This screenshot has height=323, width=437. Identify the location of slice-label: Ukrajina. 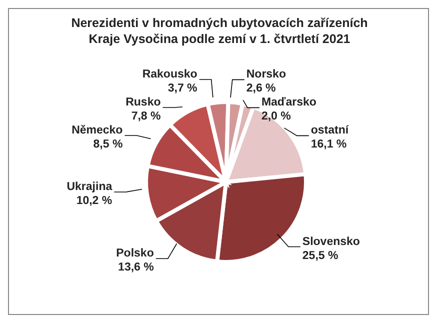
(89, 186).